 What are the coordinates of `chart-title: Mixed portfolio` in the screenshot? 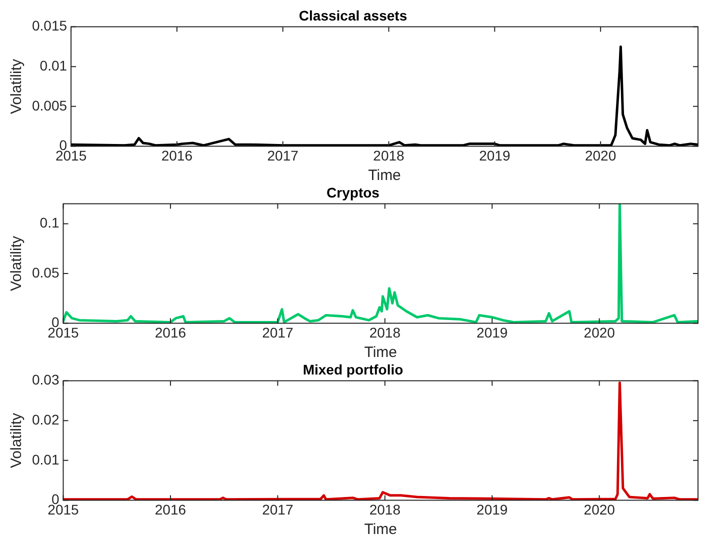 It's located at (353, 369).